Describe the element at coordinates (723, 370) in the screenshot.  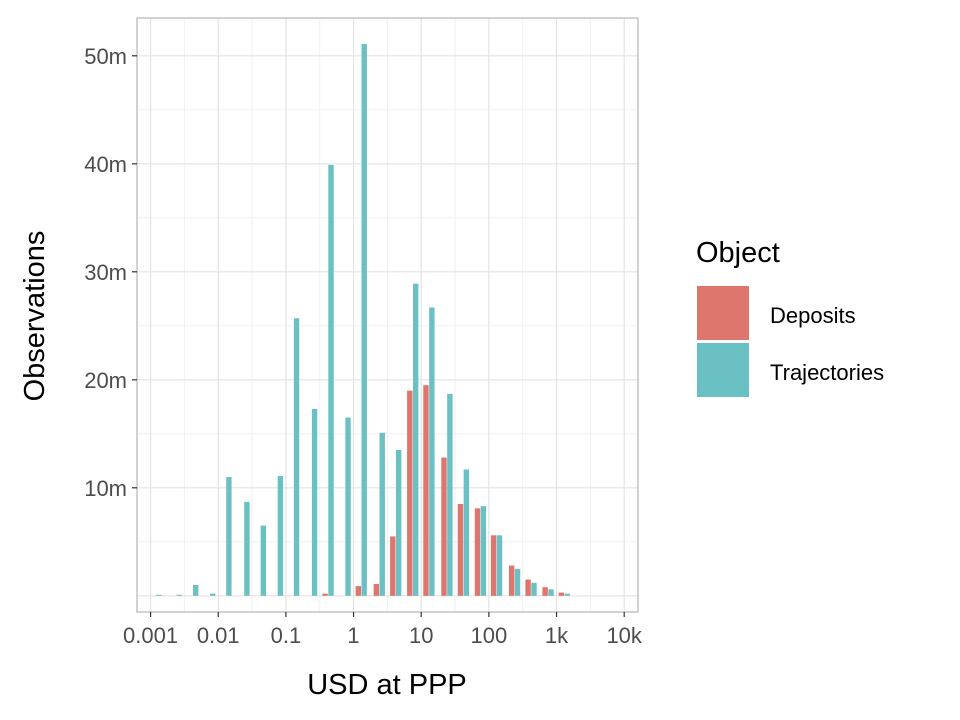
I see `legend-key-trajectories` at that location.